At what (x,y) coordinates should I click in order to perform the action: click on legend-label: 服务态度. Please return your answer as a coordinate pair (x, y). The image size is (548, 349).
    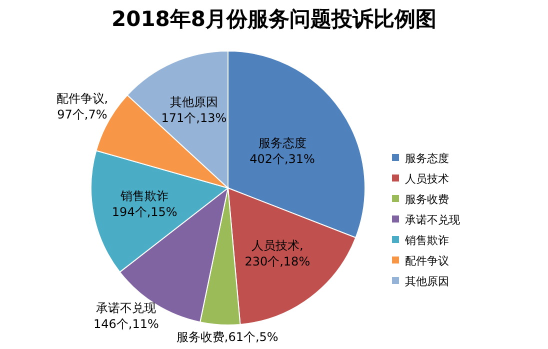
    Looking at the image, I should click on (427, 158).